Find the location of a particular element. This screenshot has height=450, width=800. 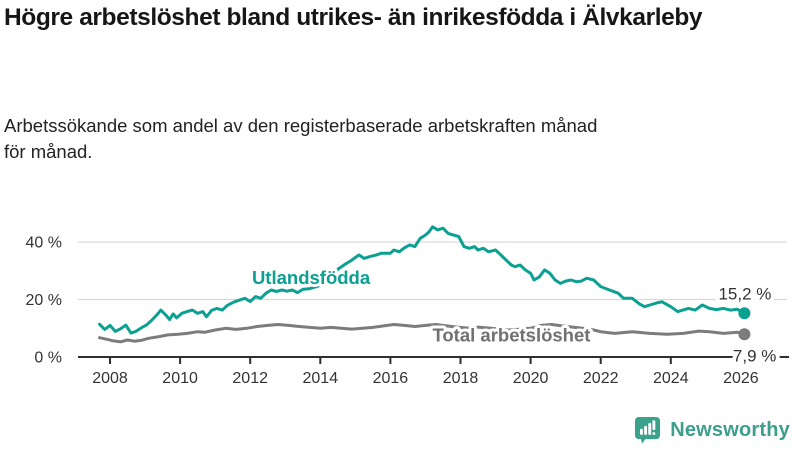

series-label-utlandsf-dda: Utlandsfödda is located at coordinates (311, 277).